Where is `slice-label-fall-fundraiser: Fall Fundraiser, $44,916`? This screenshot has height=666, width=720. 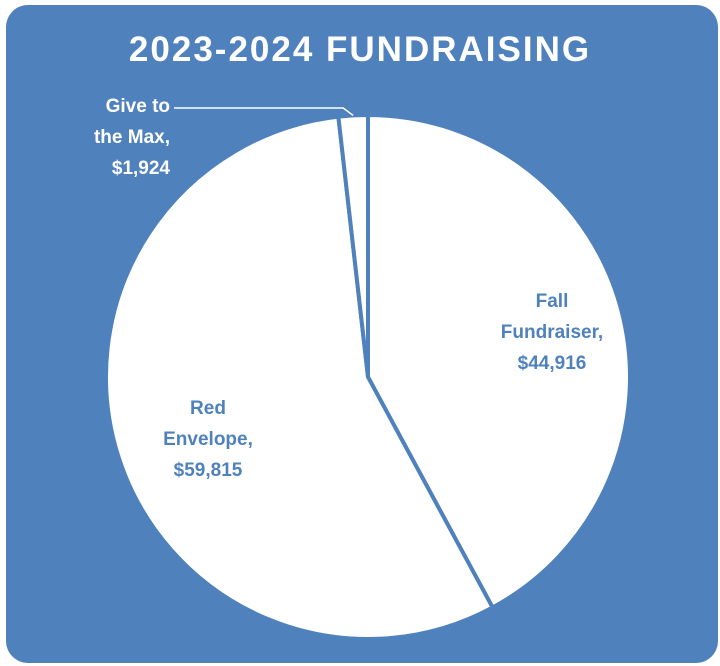 slice-label-fall-fundraiser: Fall Fundraiser, $44,916 is located at coordinates (552, 332).